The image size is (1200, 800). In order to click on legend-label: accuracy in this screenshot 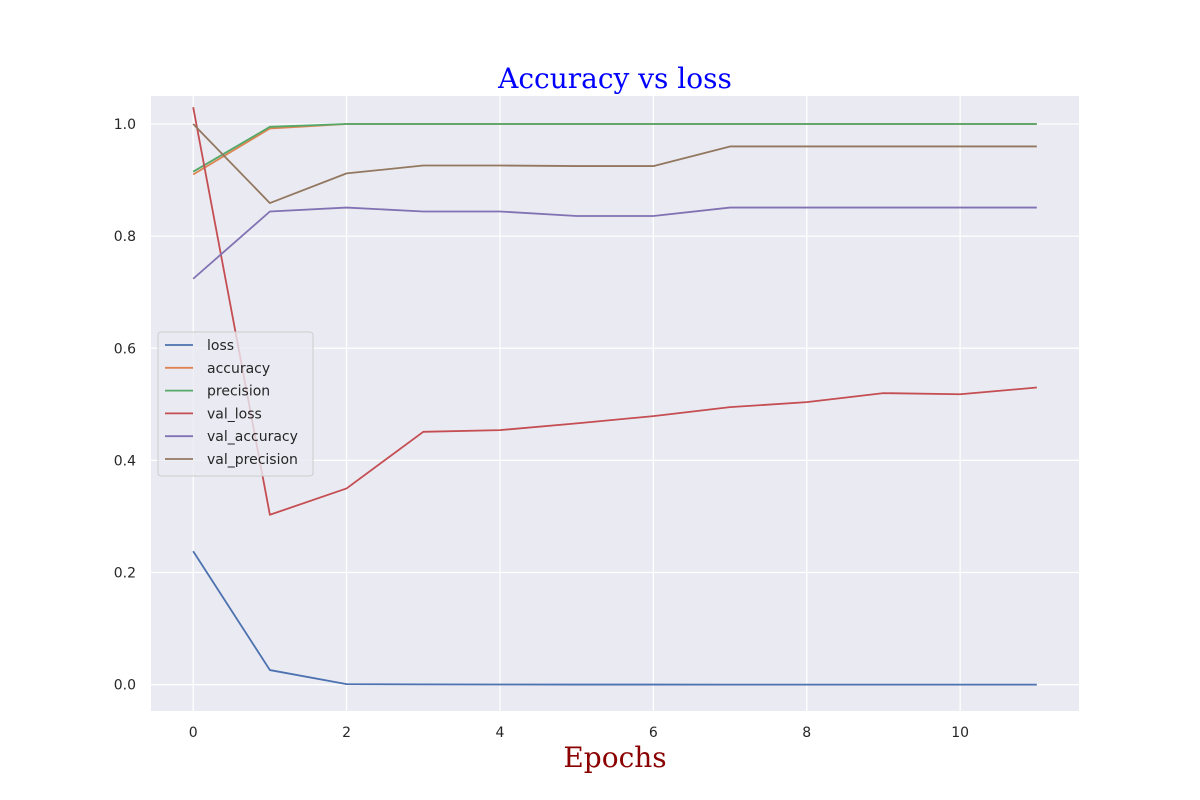, I will do `click(238, 369)`.